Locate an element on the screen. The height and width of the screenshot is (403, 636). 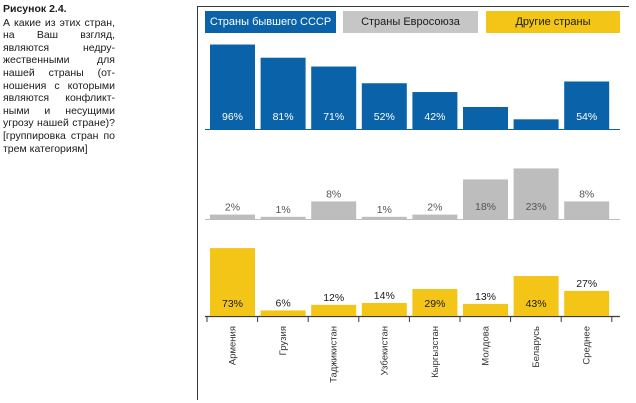
category-label-3: Таджикистан is located at coordinates (334, 354).